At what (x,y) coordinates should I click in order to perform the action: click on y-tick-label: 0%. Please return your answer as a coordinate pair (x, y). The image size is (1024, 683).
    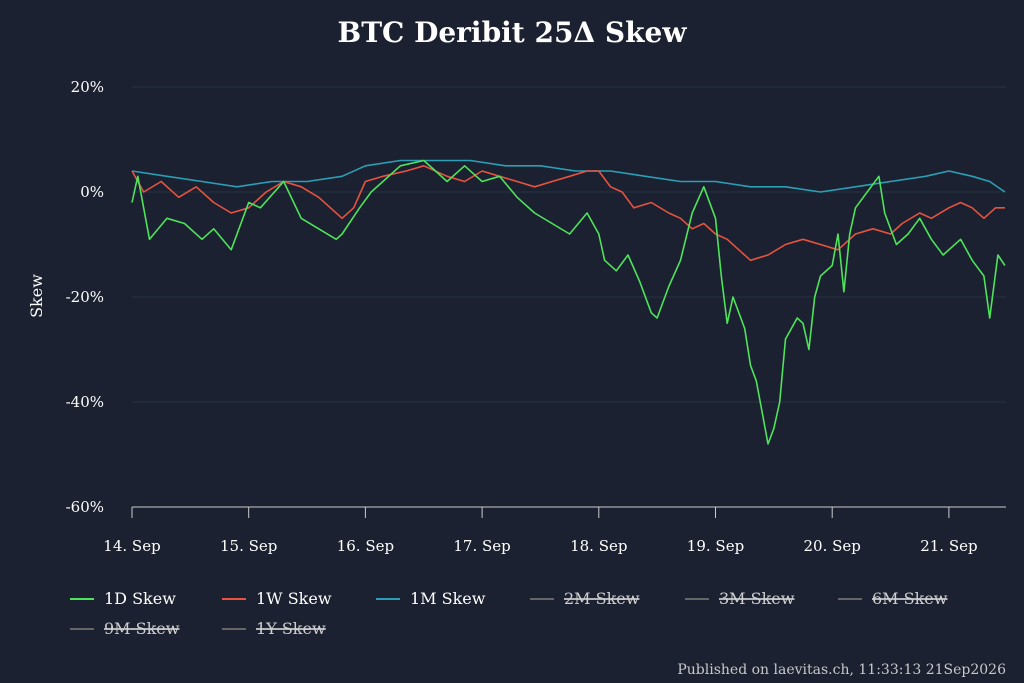
    Looking at the image, I should click on (92, 192).